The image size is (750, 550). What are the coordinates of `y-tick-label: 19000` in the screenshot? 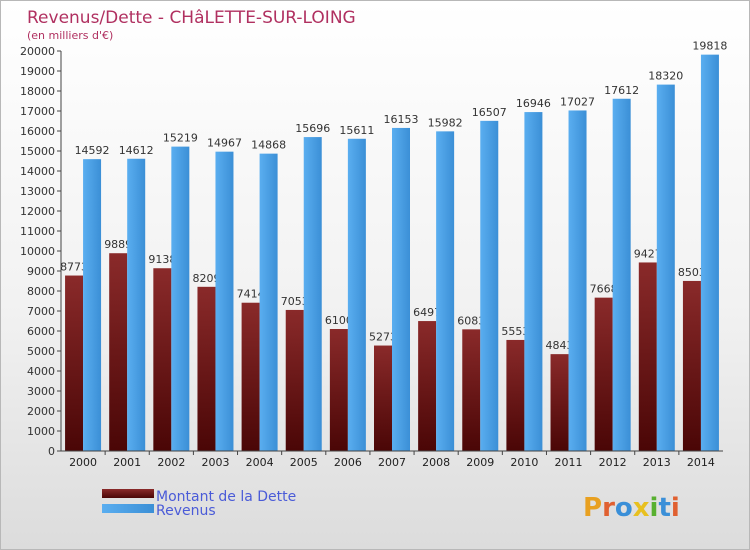 It's located at (37, 71).